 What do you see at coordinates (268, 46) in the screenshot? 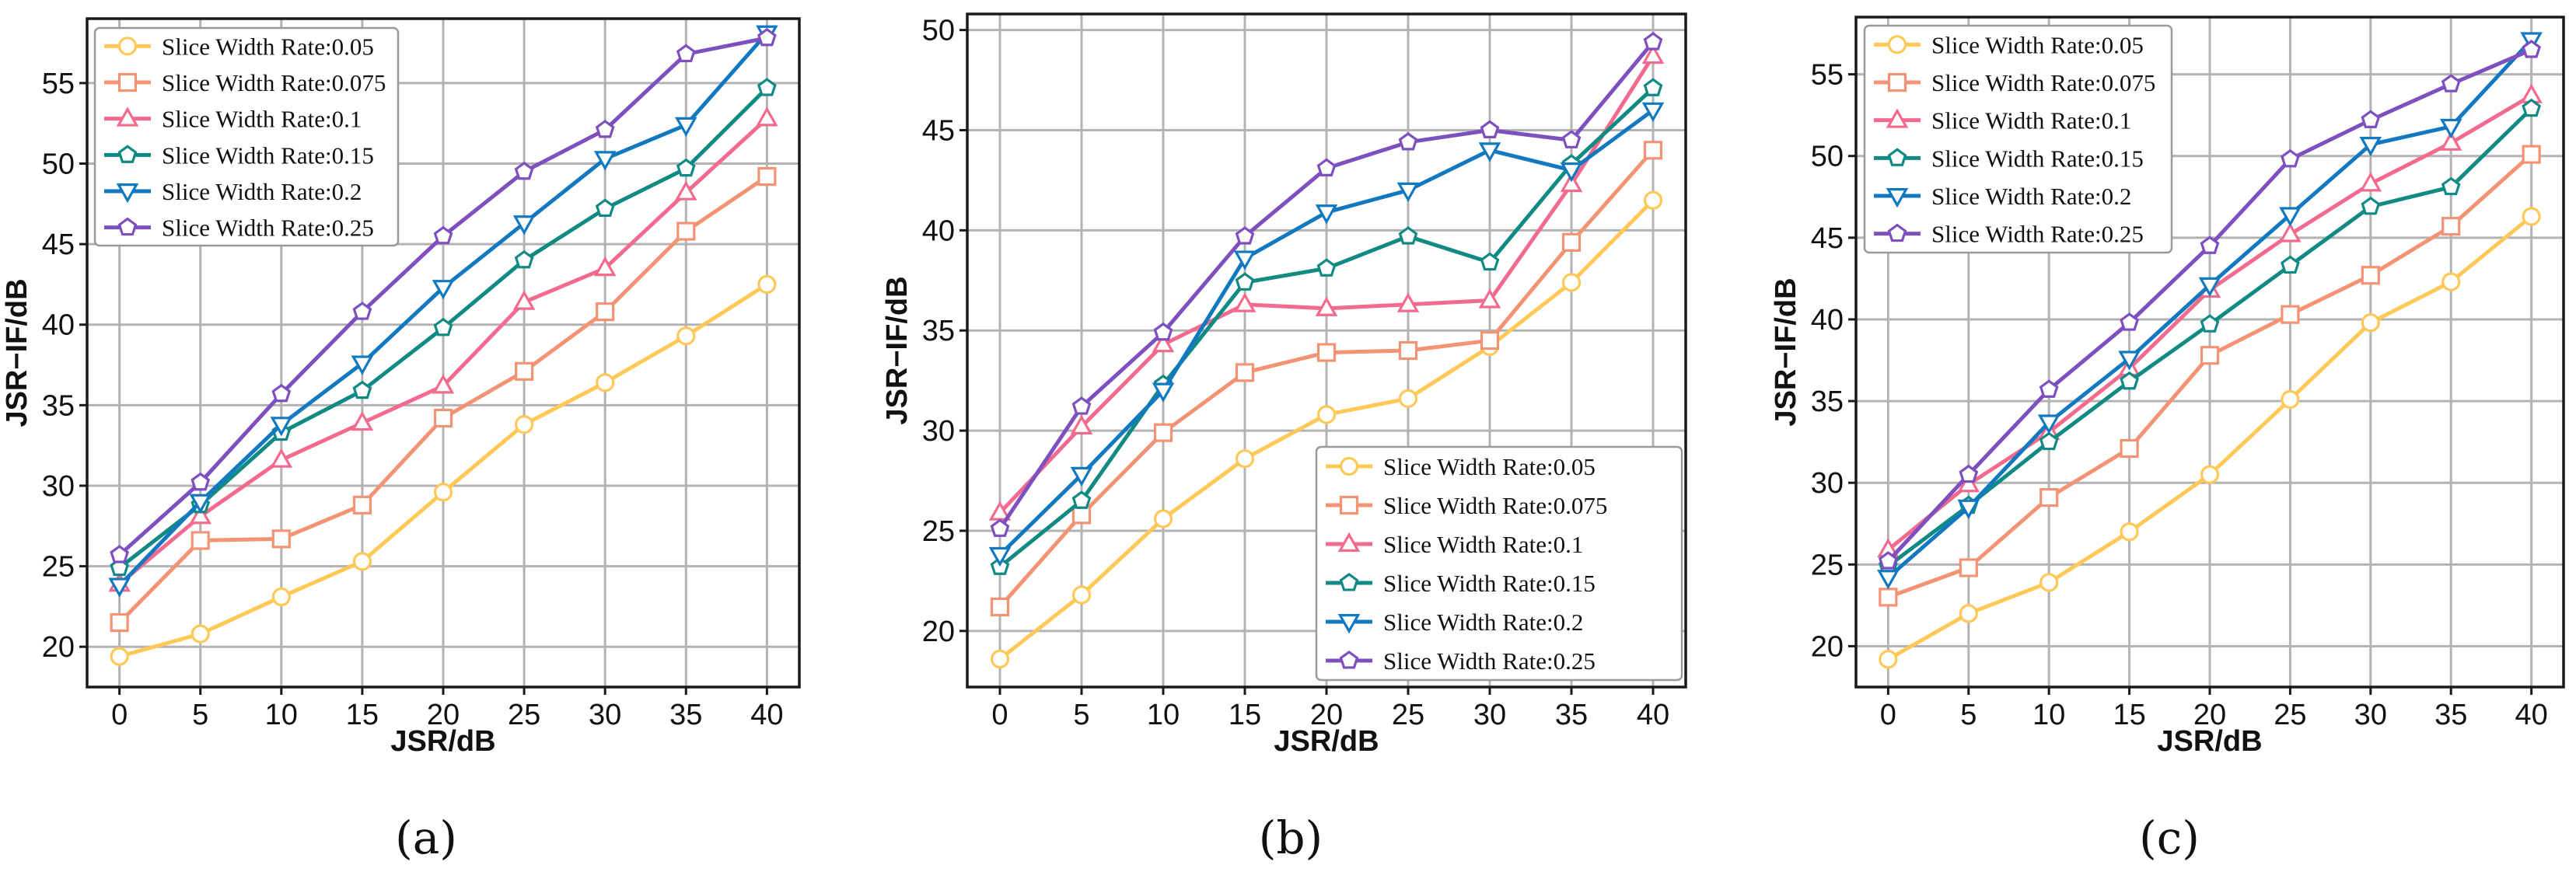
I see `legend-label: Slice Width Rate:0.05` at bounding box center [268, 46].